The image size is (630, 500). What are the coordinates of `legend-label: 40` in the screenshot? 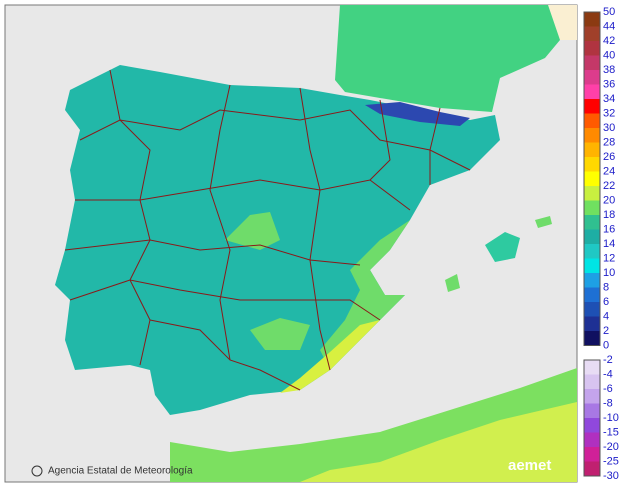 It's located at (609, 55).